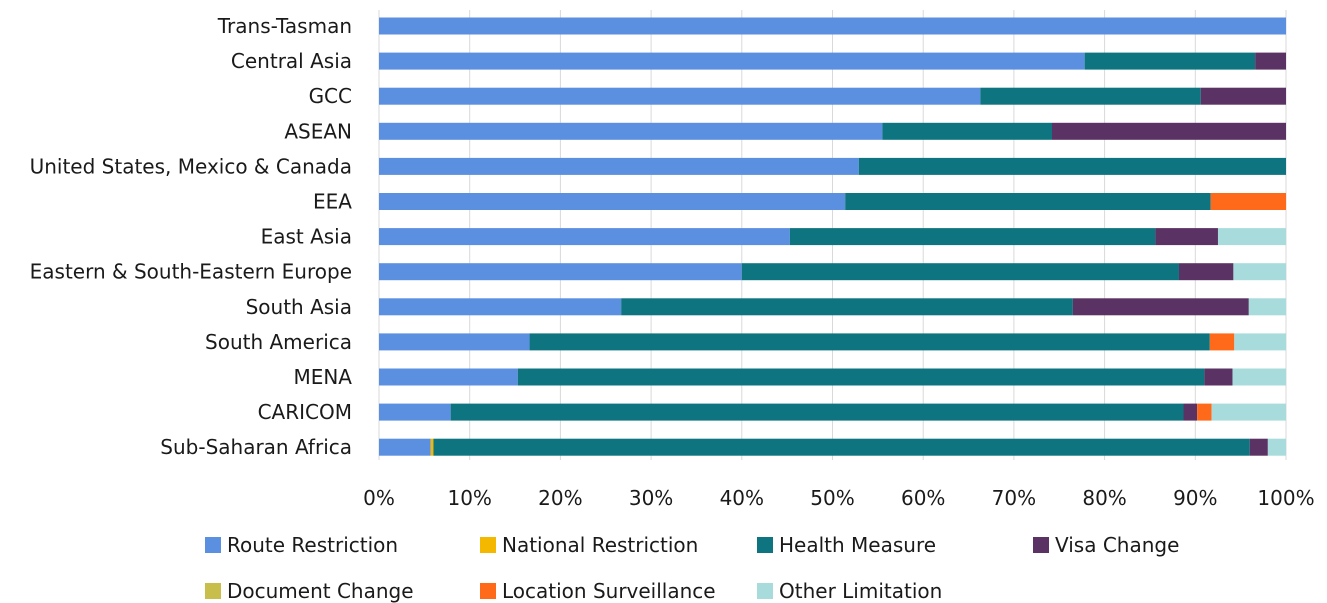  Describe the element at coordinates (1195, 498) in the screenshot. I see `x-tick-label: 90%` at that location.